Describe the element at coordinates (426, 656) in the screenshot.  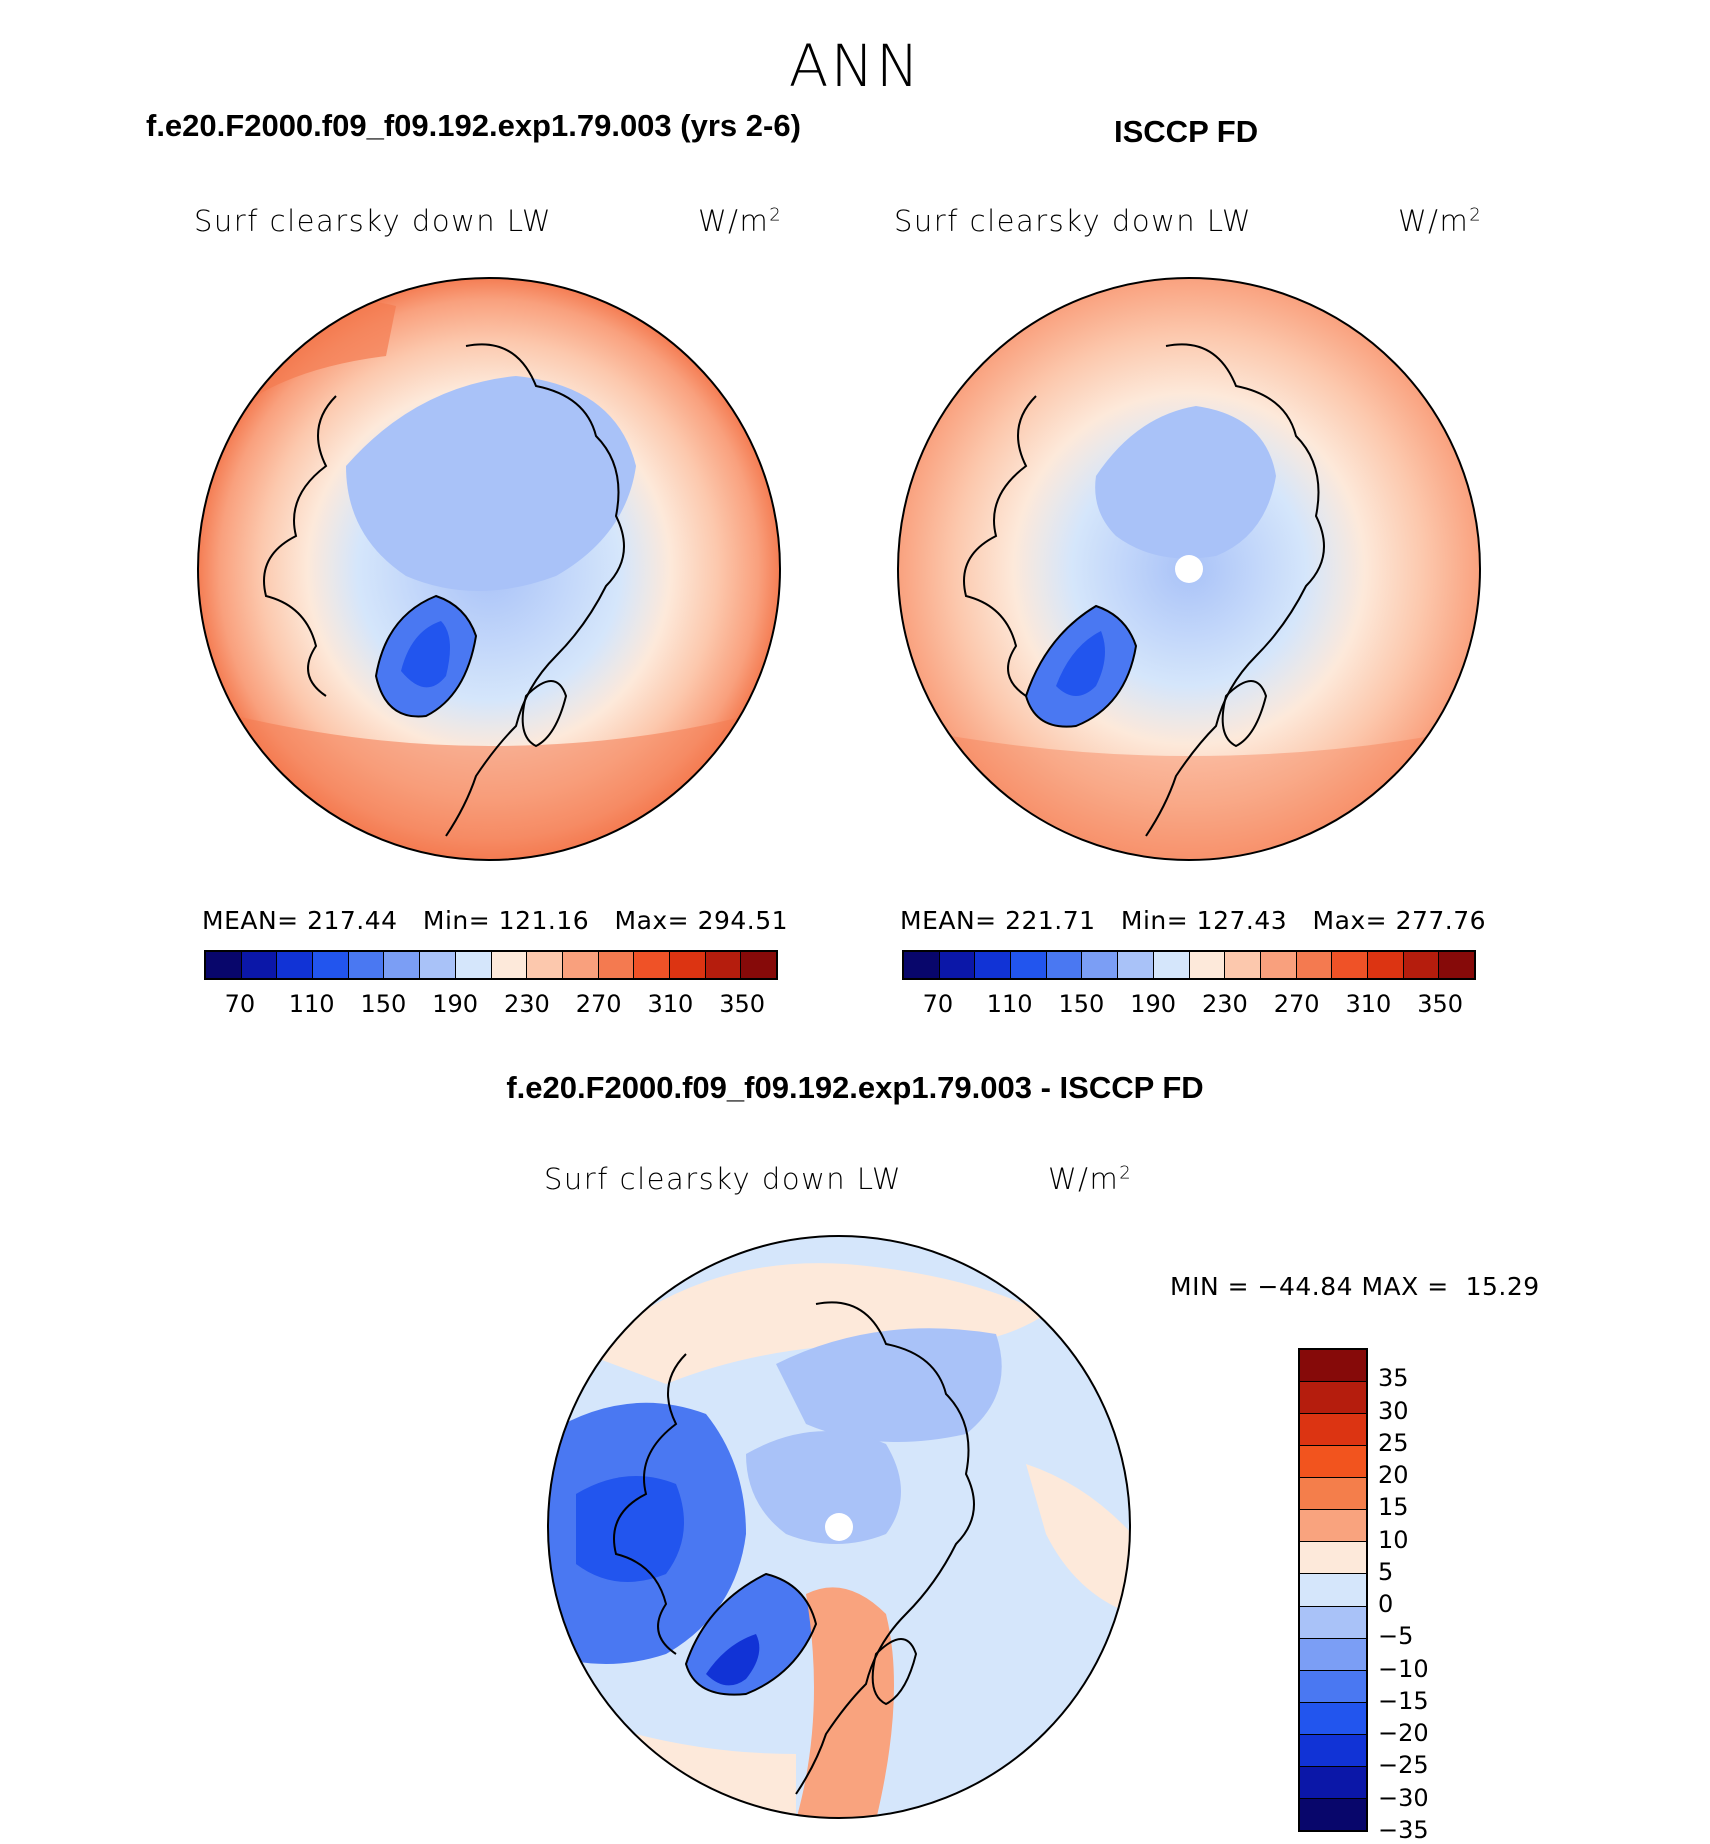
I see `model-coastline-greenland` at that location.